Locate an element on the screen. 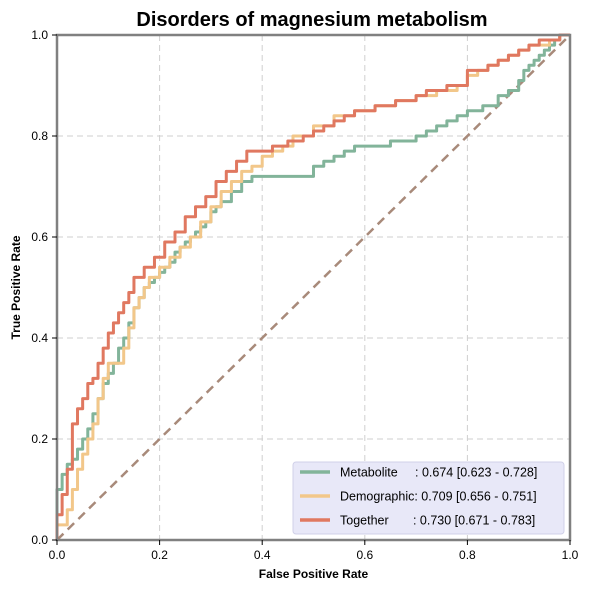  legend-label-metabolite: Metabolite : 0.674 [0.623 - 0.728] is located at coordinates (438, 473).